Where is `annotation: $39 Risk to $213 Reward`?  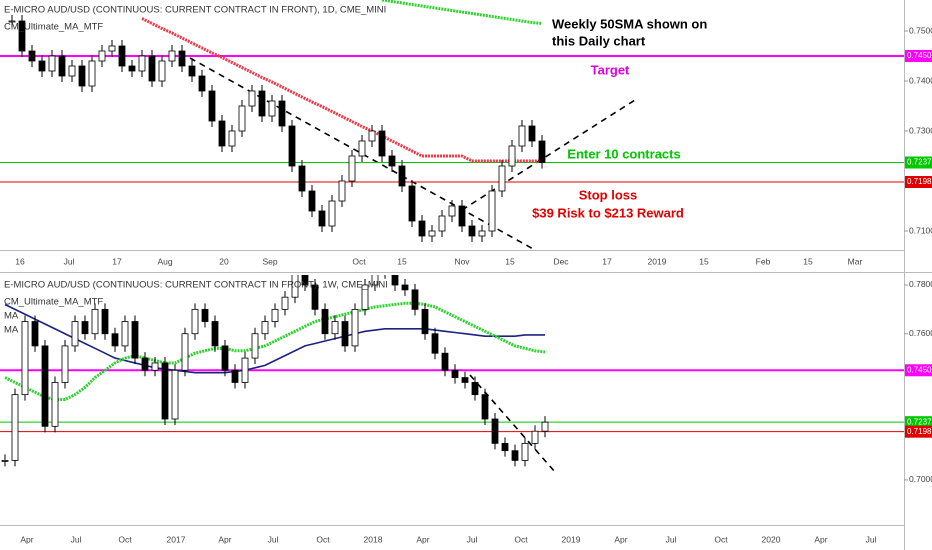 annotation: $39 Risk to $213 Reward is located at coordinates (608, 212).